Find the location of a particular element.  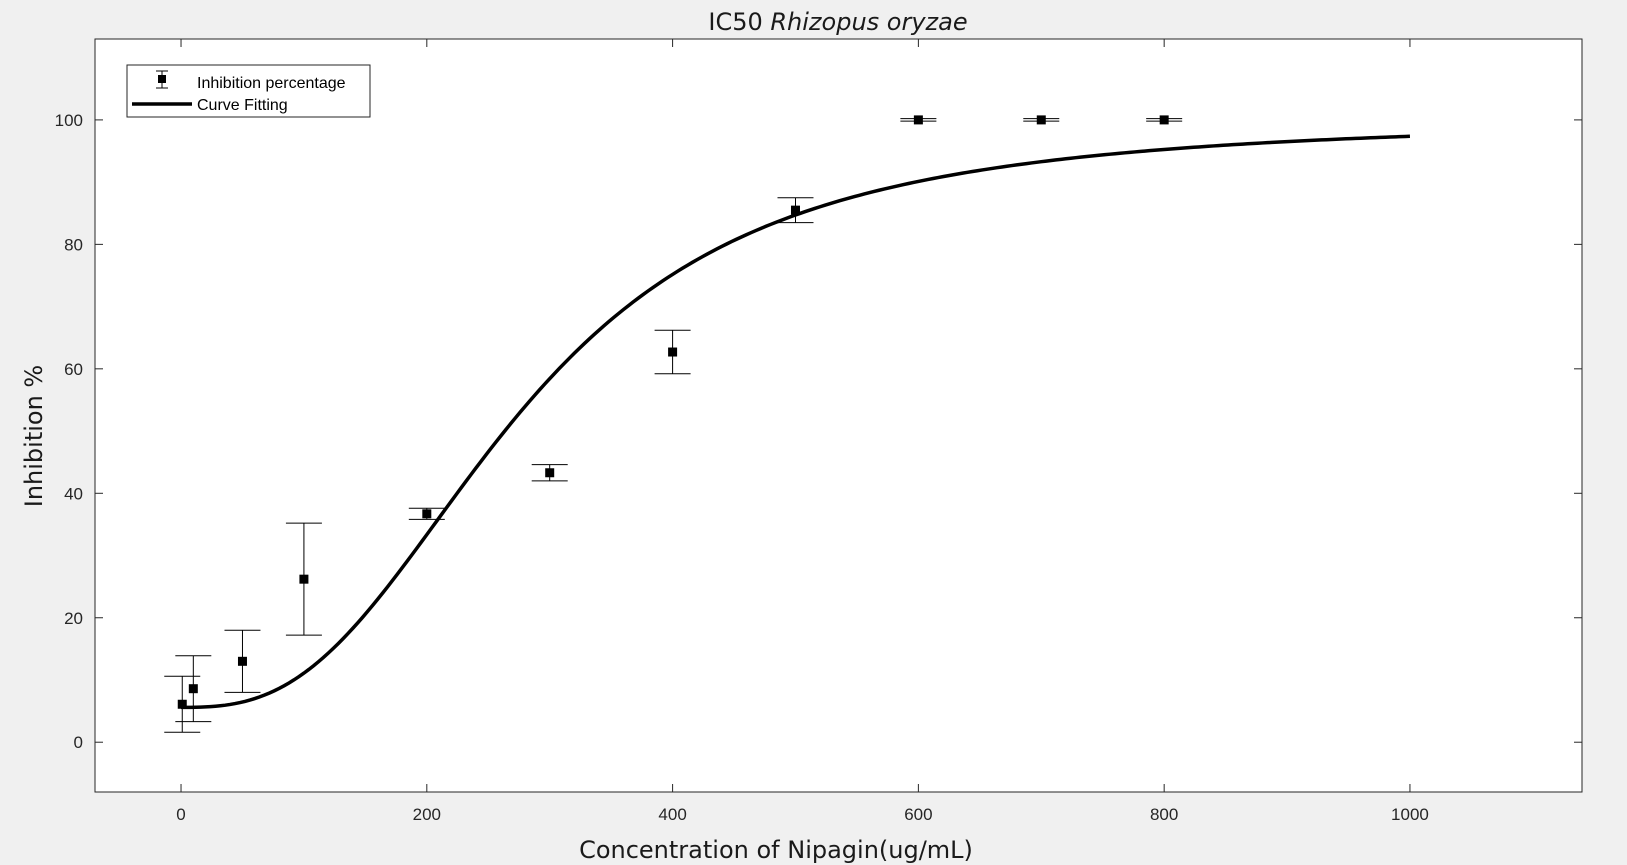

x-tick-label: 400 is located at coordinates (672, 814).